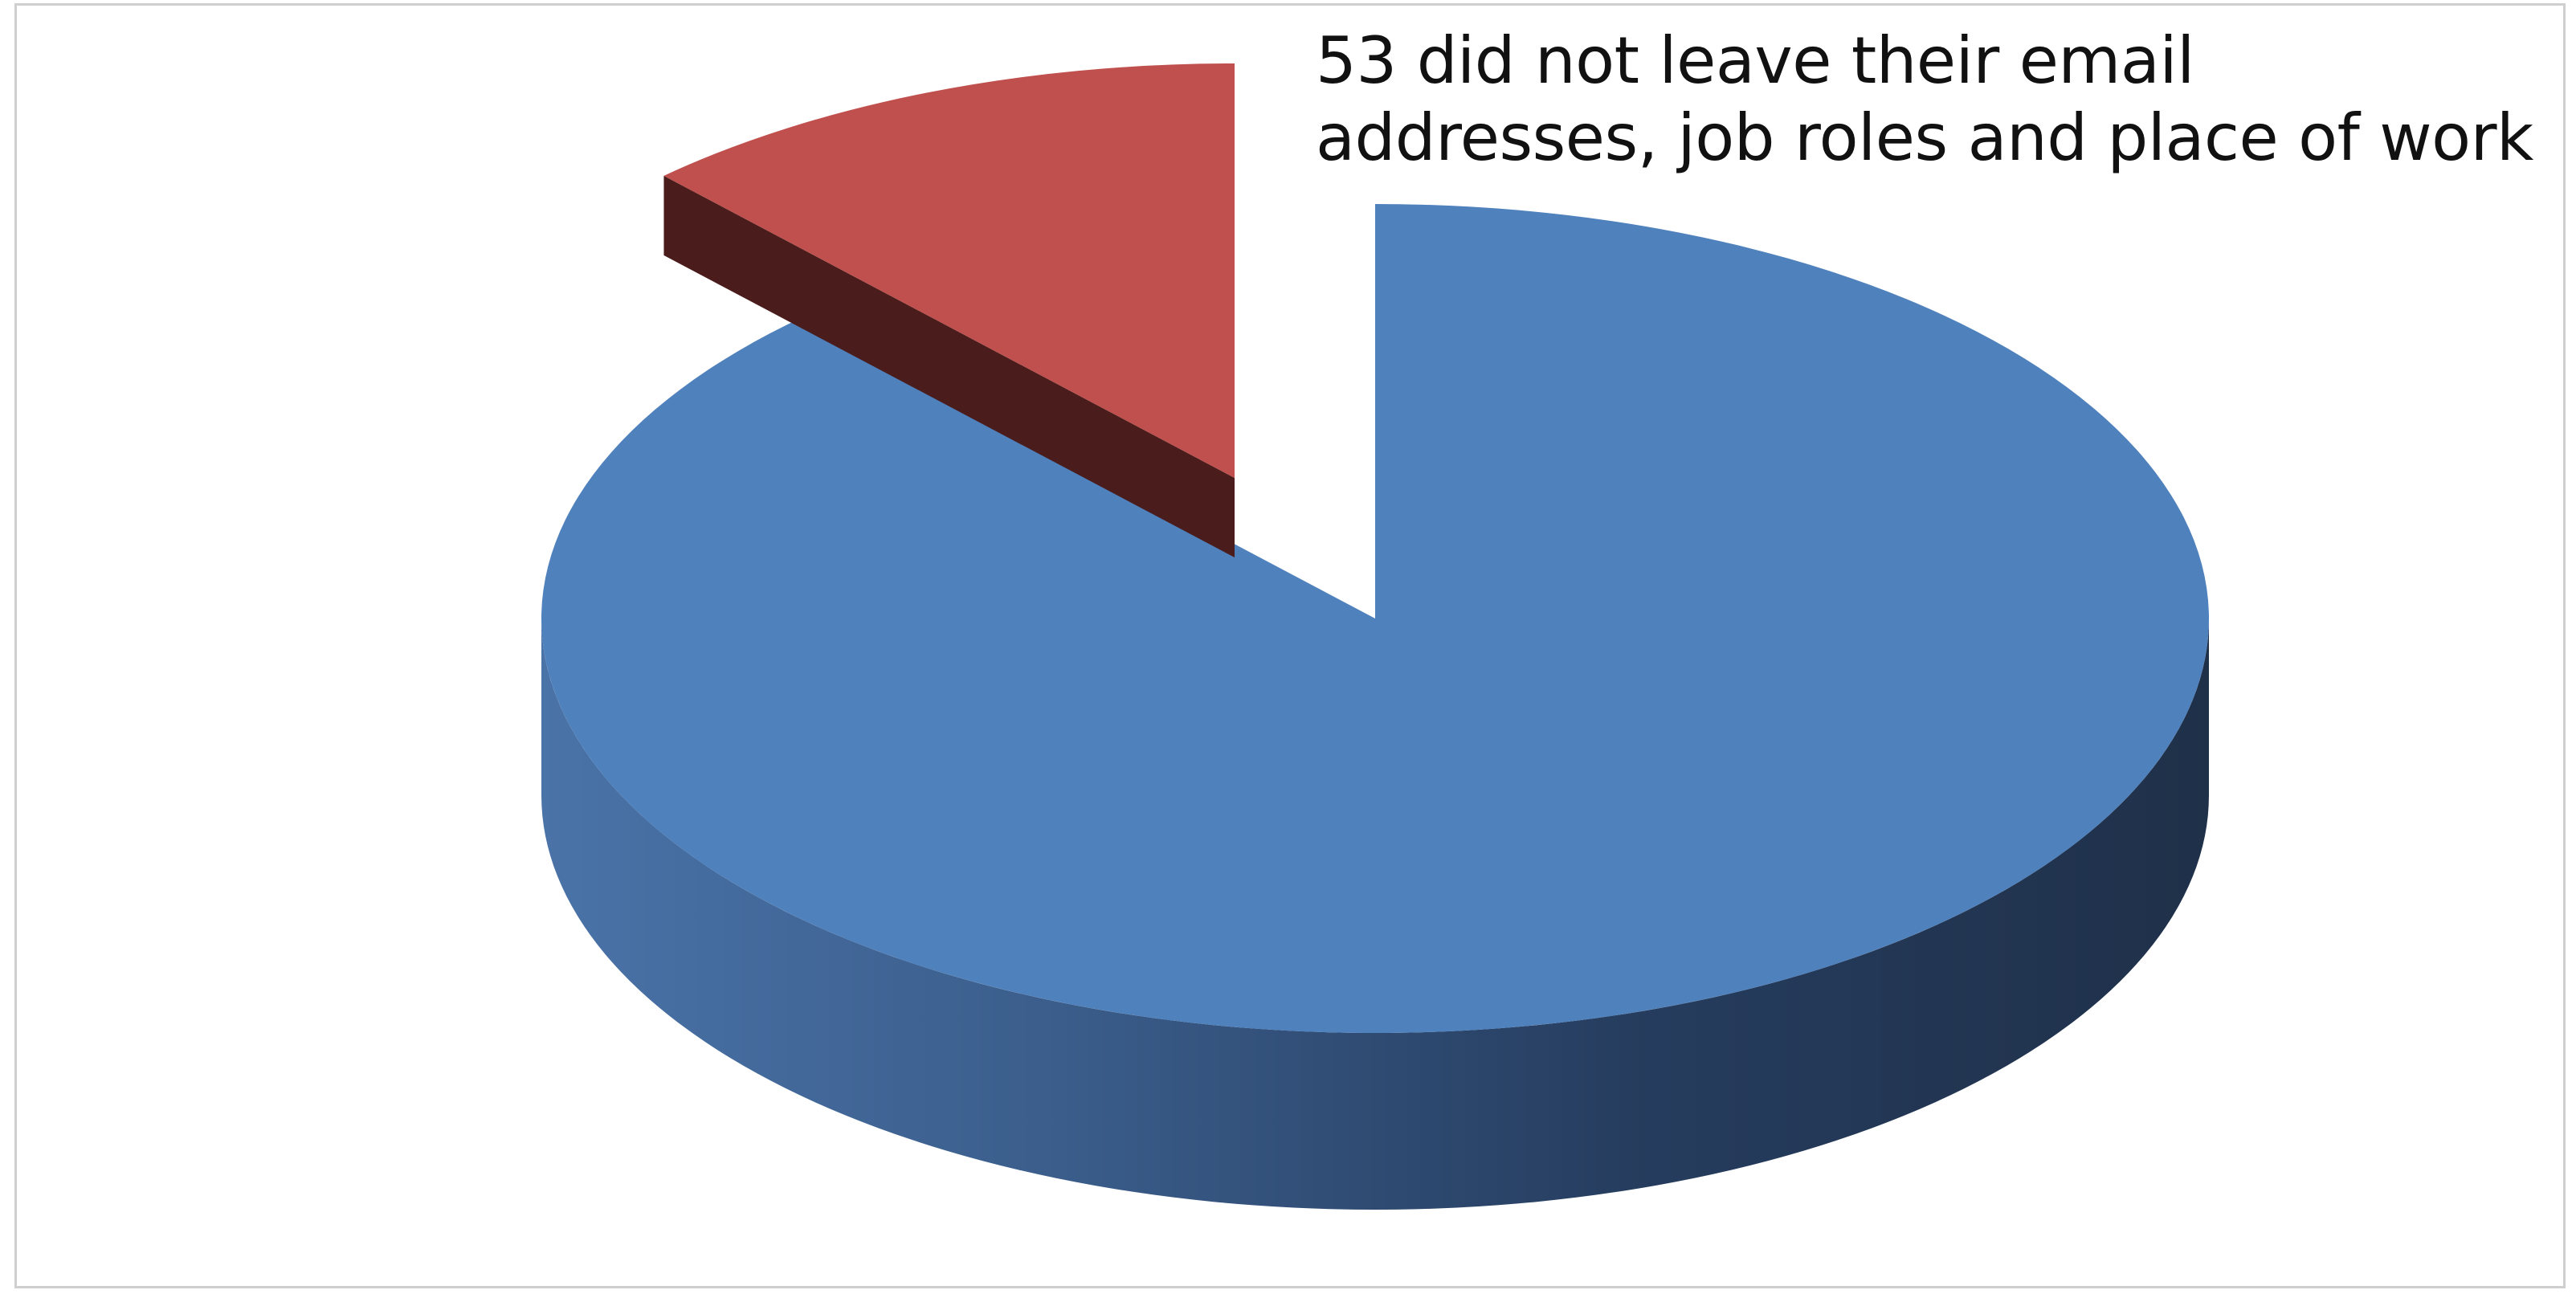  I want to click on pie-slice-red, so click(949, 270).